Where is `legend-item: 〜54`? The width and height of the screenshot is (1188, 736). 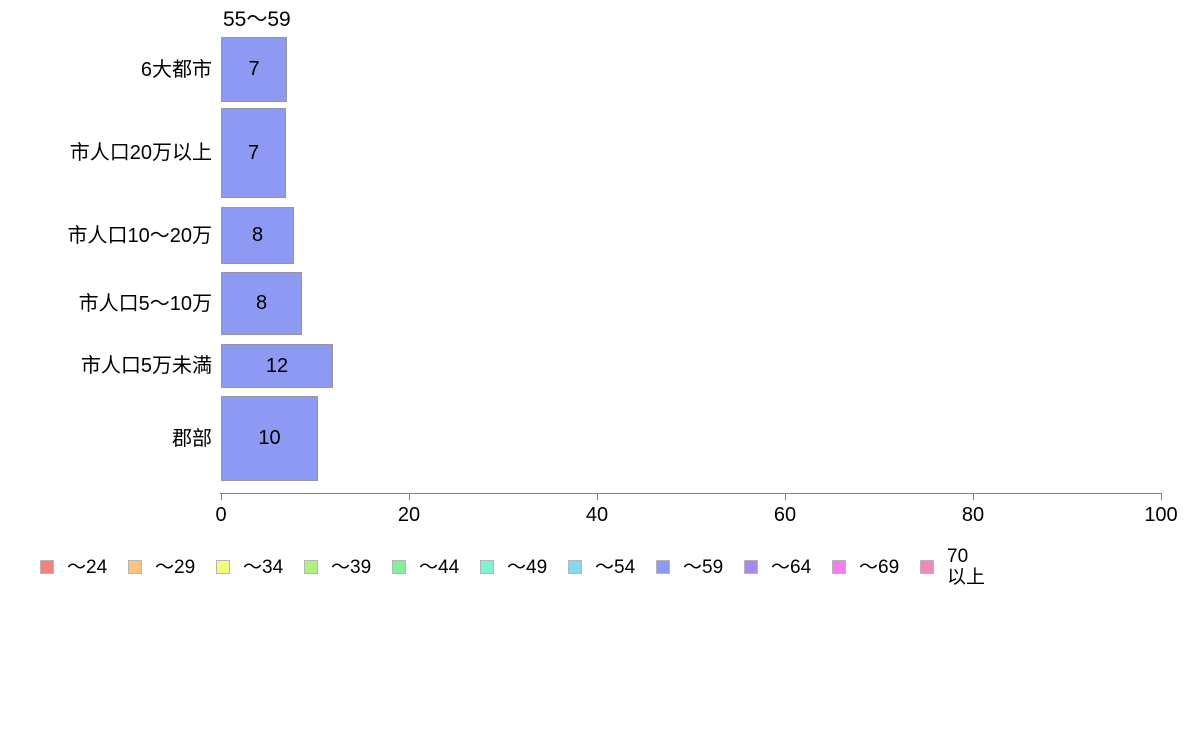
legend-item: 〜54 is located at coordinates (601, 567).